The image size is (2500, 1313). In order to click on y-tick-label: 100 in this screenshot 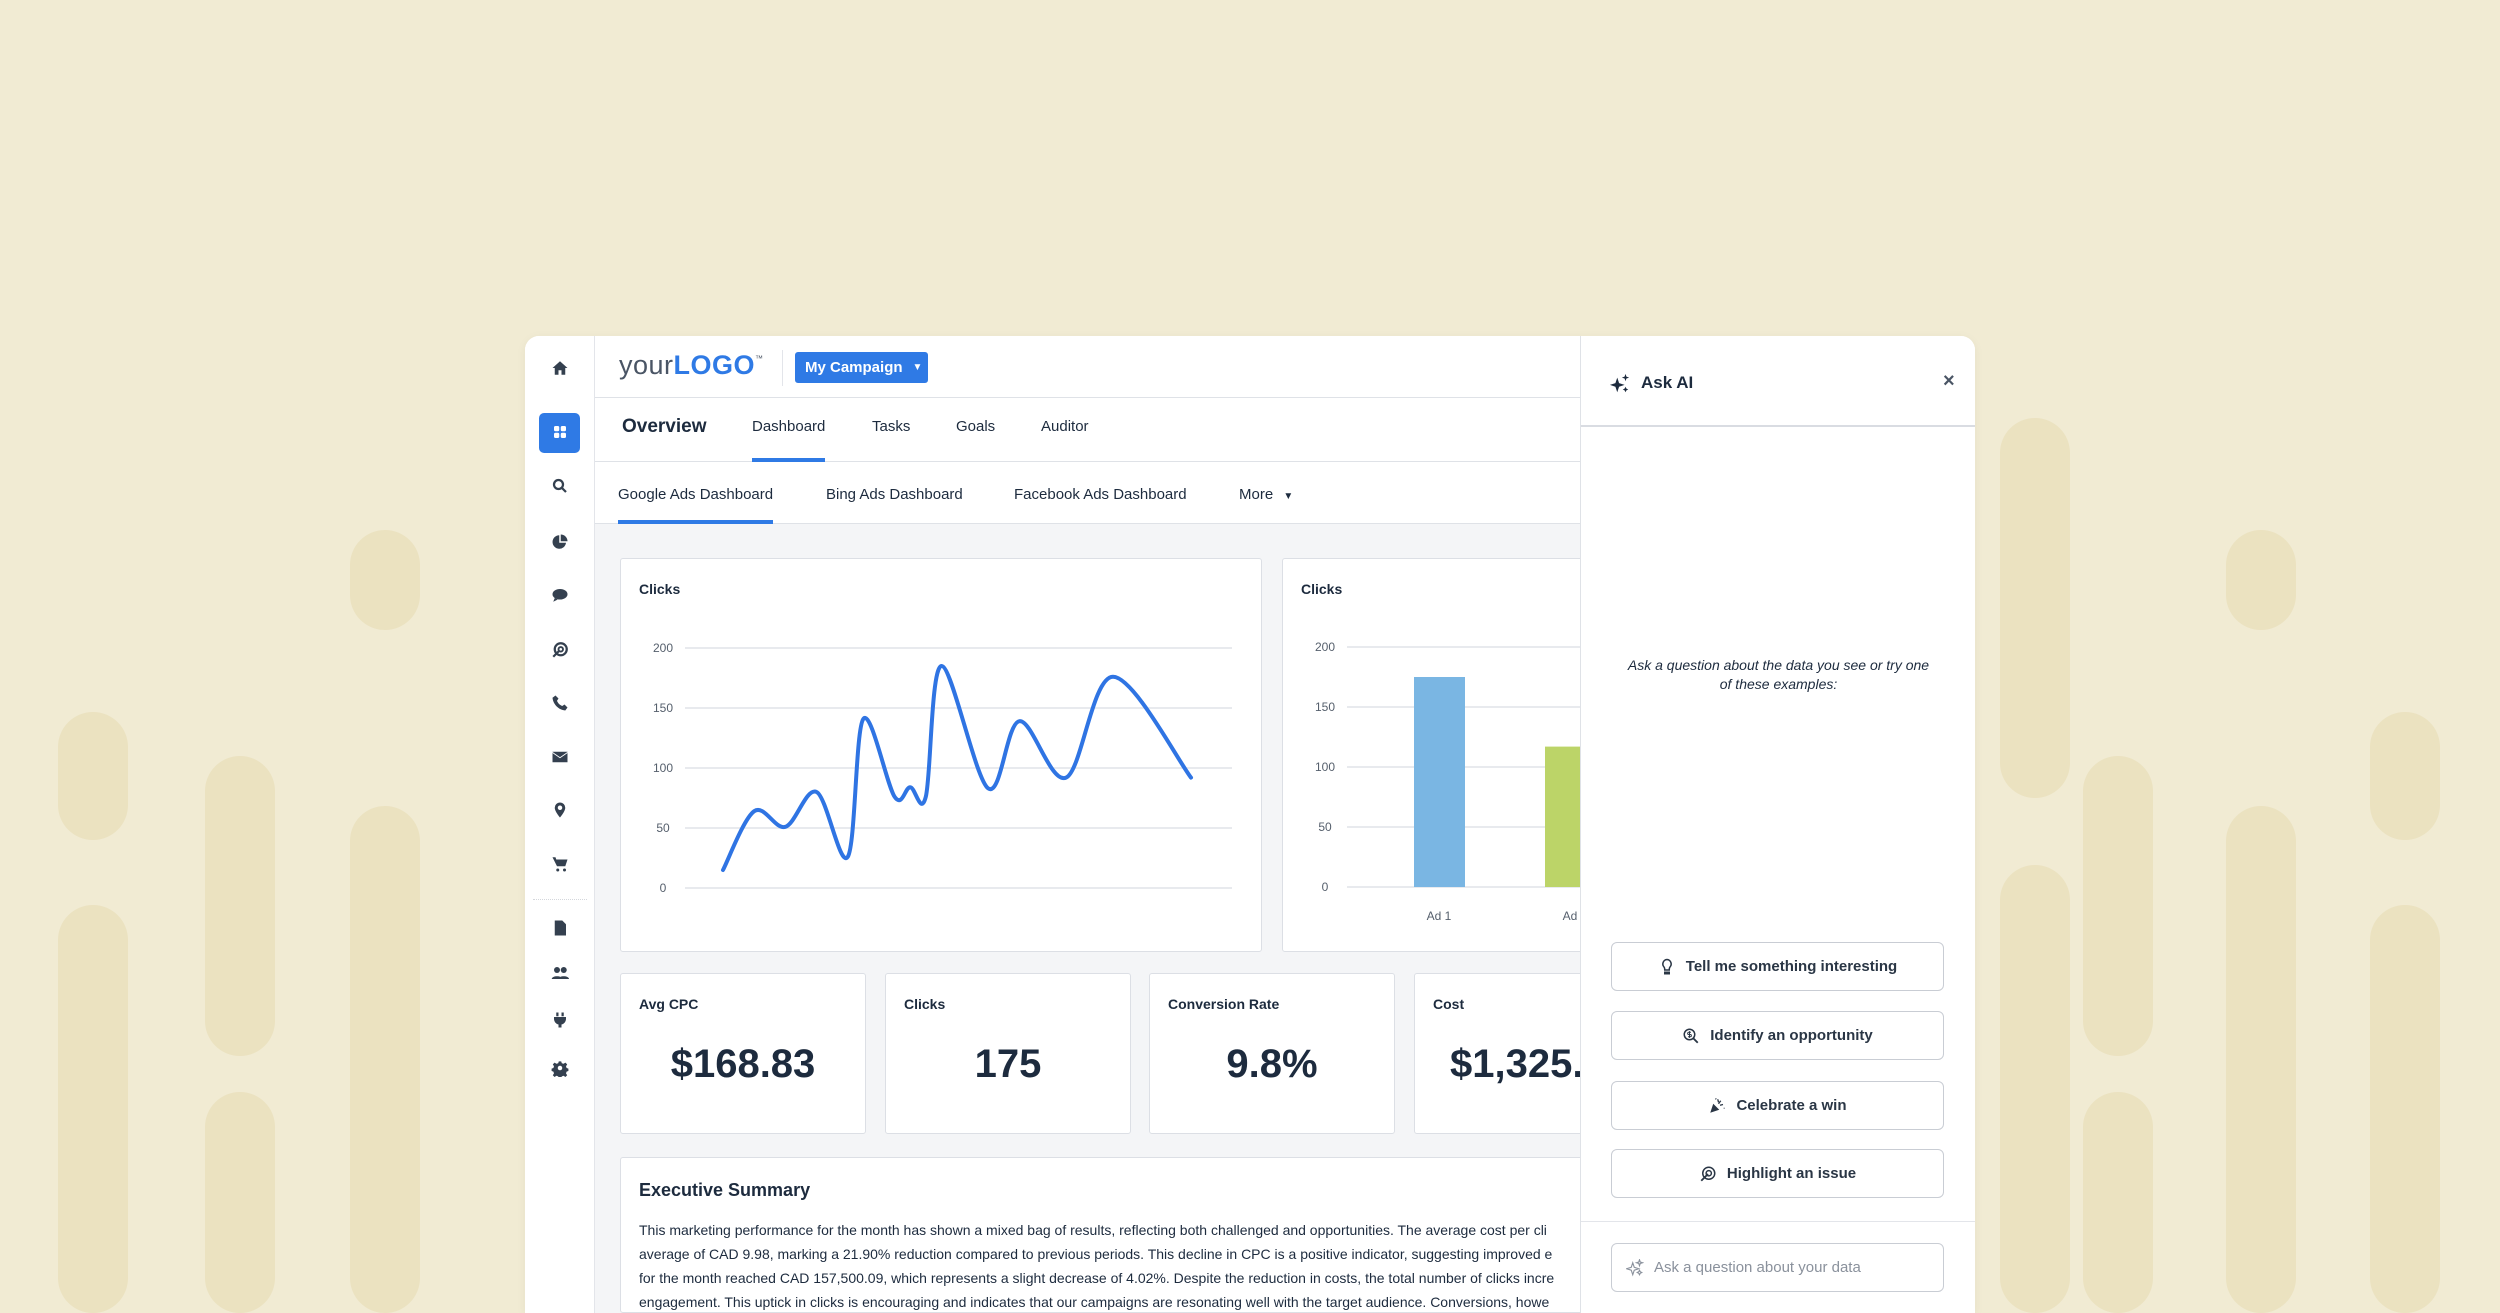, I will do `click(663, 768)`.